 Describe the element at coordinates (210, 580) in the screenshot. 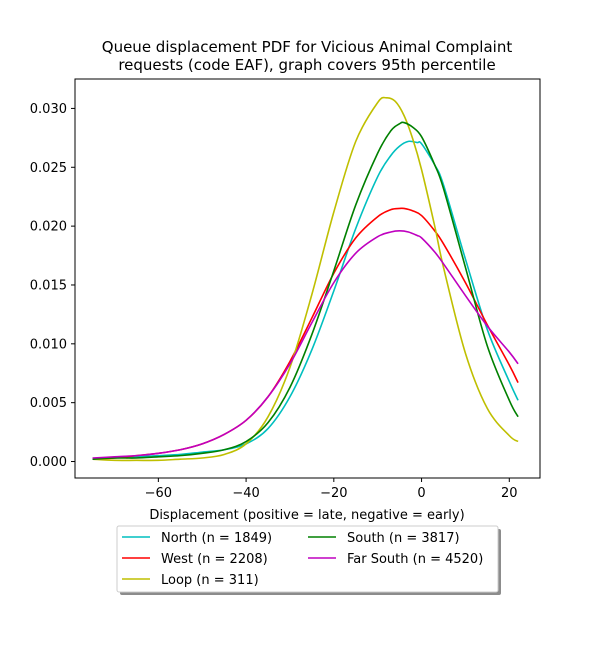

I see `legend-label: Loop (n = 311)` at that location.